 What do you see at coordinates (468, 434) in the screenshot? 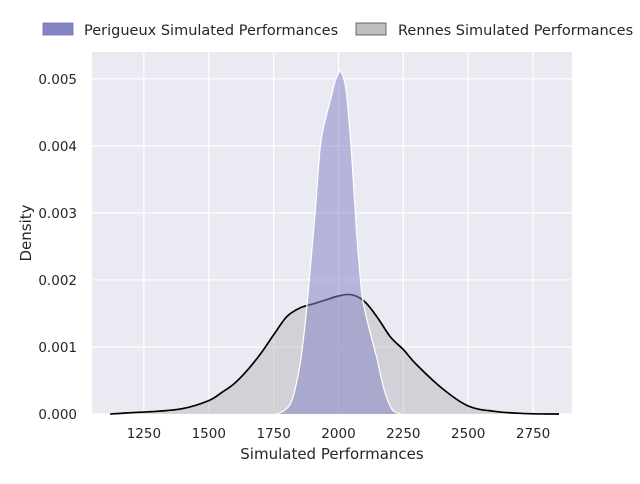
I see `x-tick-label: 2500` at bounding box center [468, 434].